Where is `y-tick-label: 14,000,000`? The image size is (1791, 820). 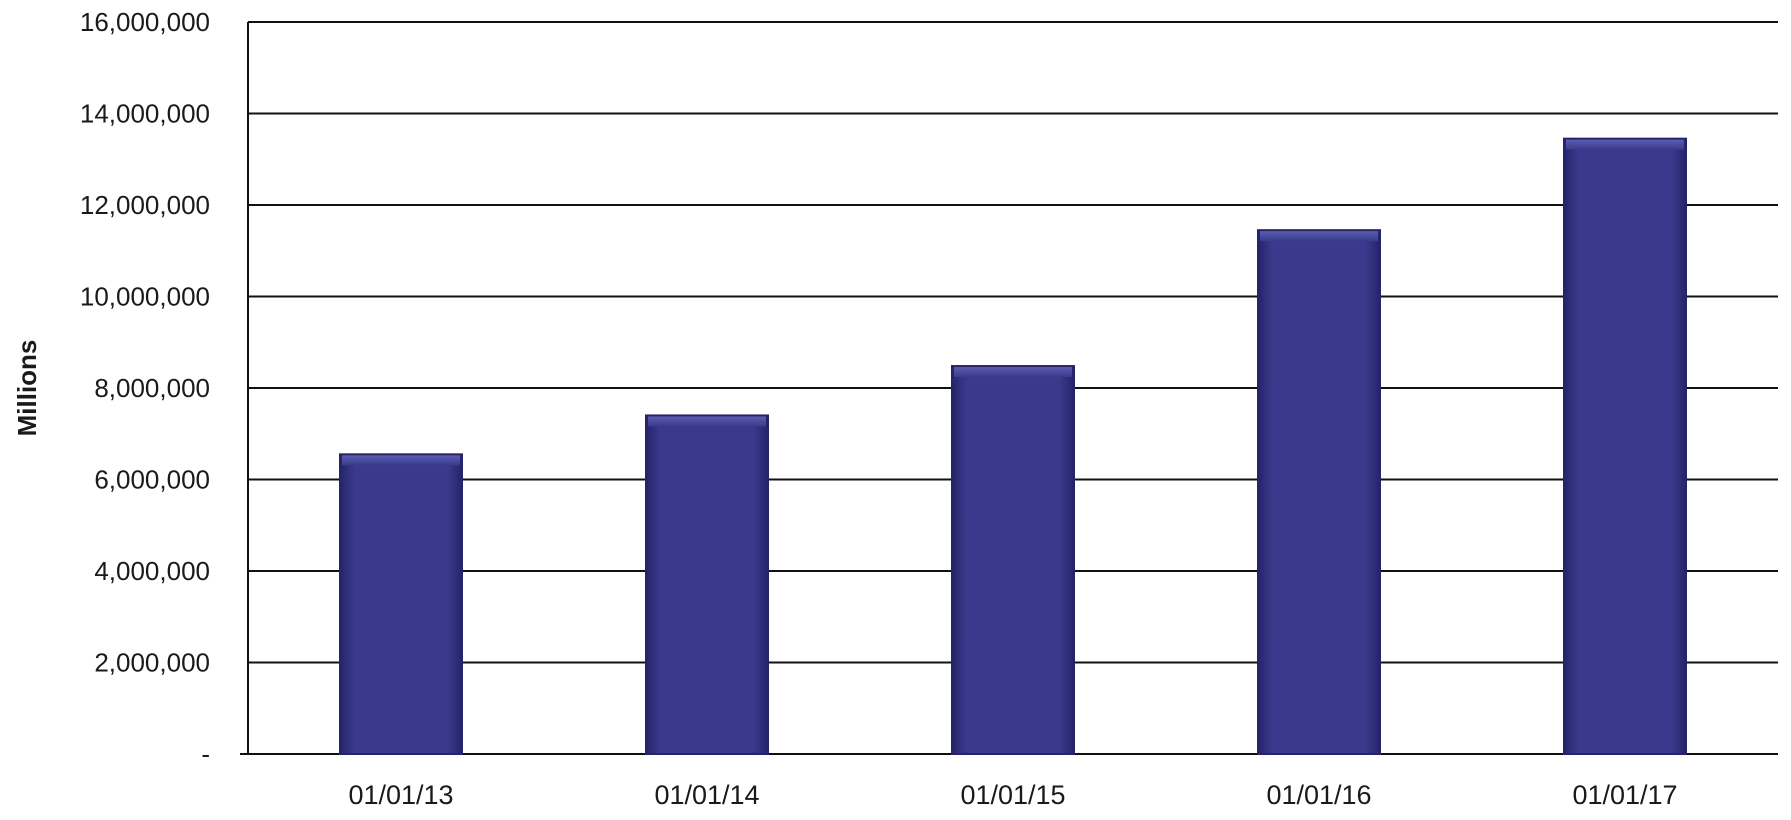 y-tick-label: 14,000,000 is located at coordinates (145, 114).